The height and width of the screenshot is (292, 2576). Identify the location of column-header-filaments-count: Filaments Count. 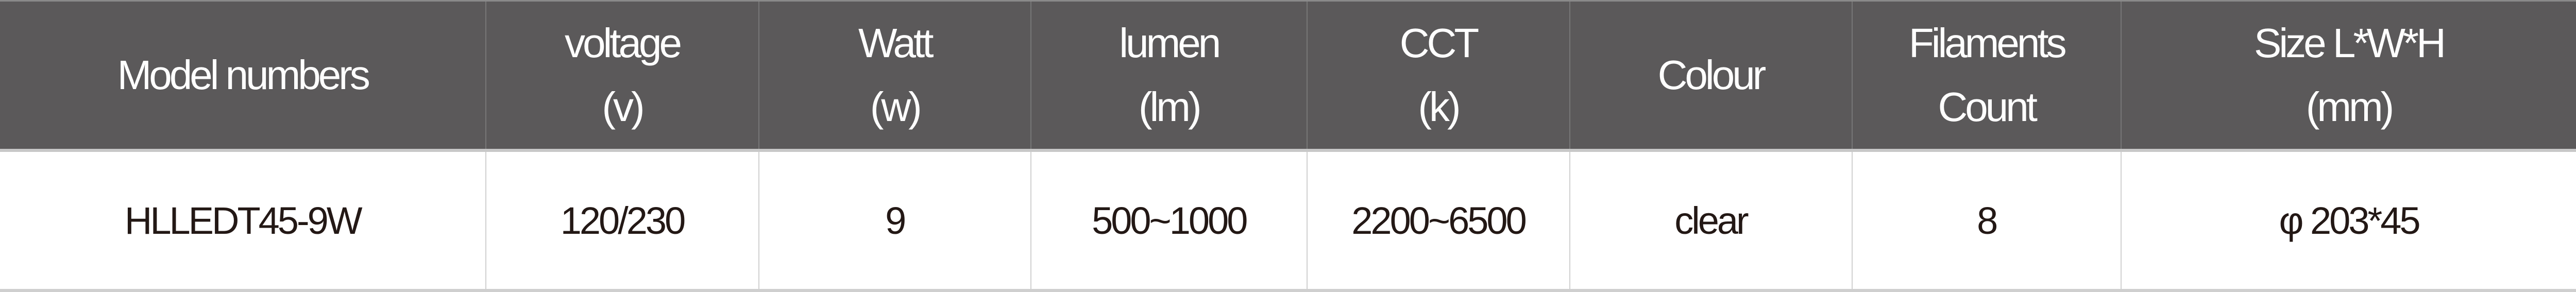
(1986, 75).